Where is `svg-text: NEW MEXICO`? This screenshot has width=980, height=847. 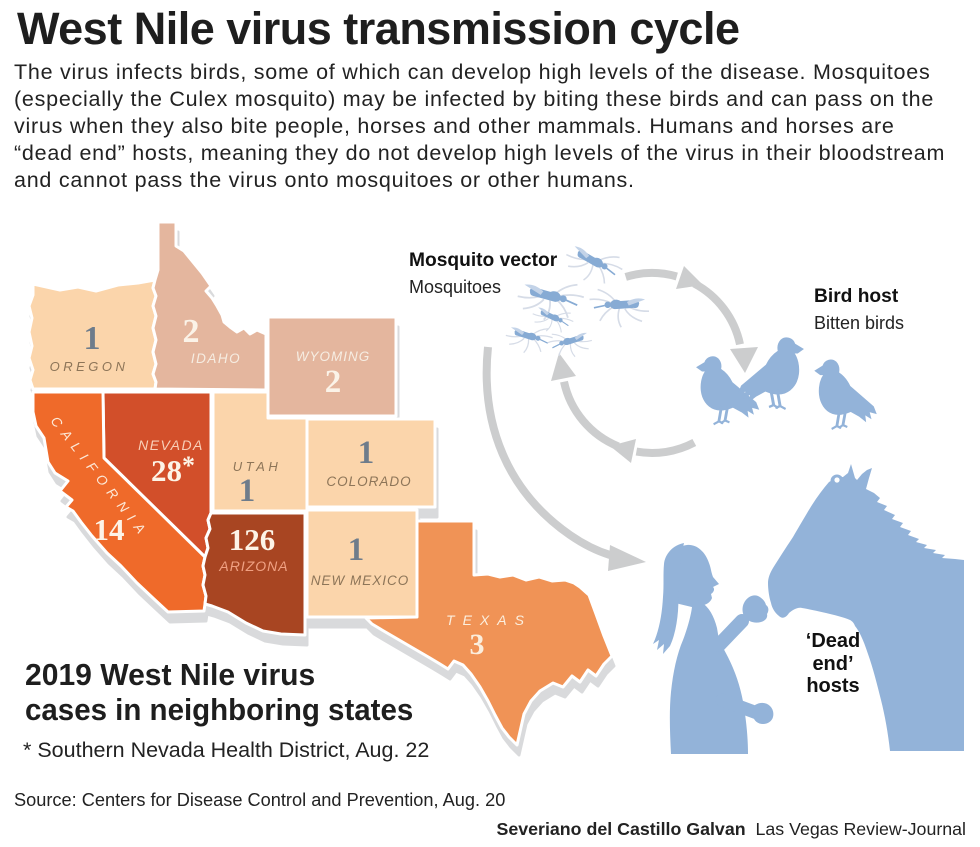
svg-text: NEW MEXICO is located at coordinates (360, 580).